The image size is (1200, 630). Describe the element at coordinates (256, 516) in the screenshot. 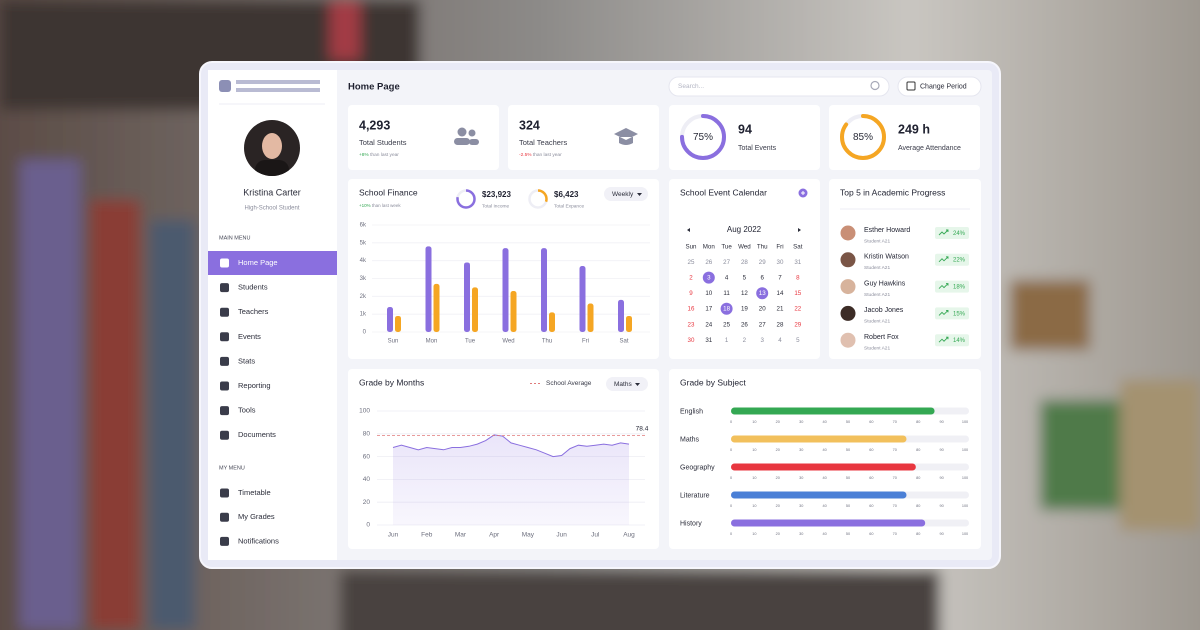

I see `menu-item: My Grades` at that location.